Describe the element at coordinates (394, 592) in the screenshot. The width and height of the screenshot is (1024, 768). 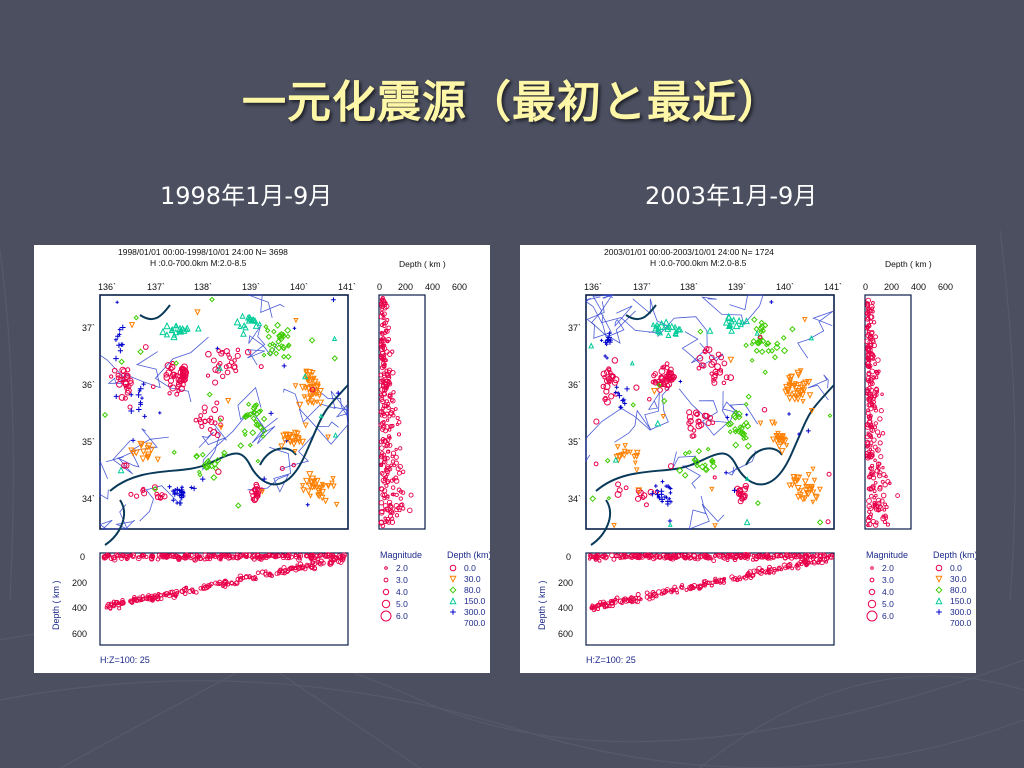
I see `legend-magnitude-items: 2.0 3.0 4.0 5.0 6.0` at that location.